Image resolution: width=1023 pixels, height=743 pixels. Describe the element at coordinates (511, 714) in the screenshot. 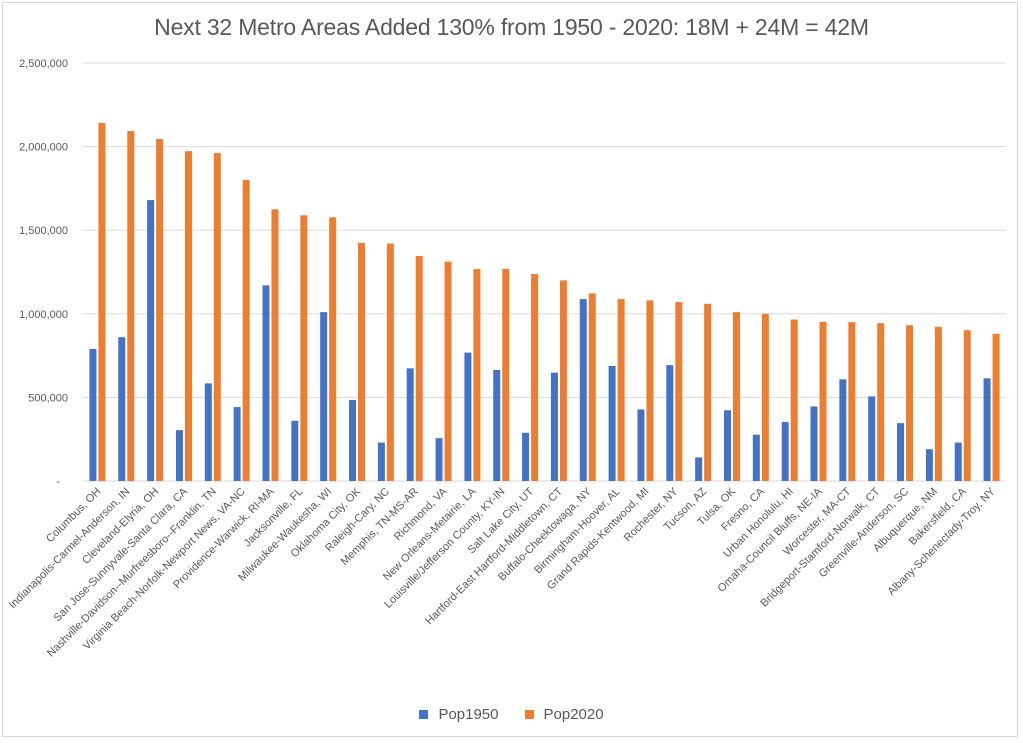

I see `legend: Pop1950 Pop2020` at that location.